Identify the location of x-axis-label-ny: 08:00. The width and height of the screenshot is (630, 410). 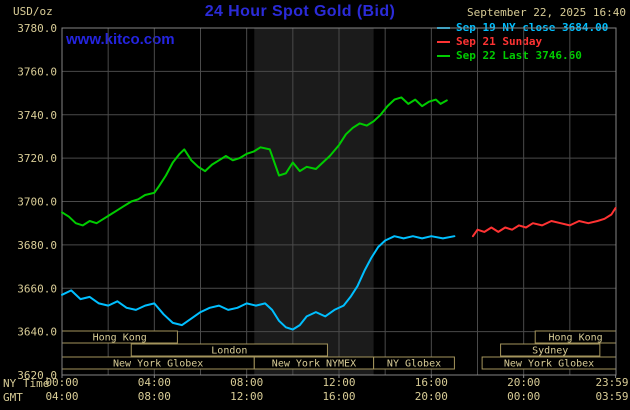
(246, 382).